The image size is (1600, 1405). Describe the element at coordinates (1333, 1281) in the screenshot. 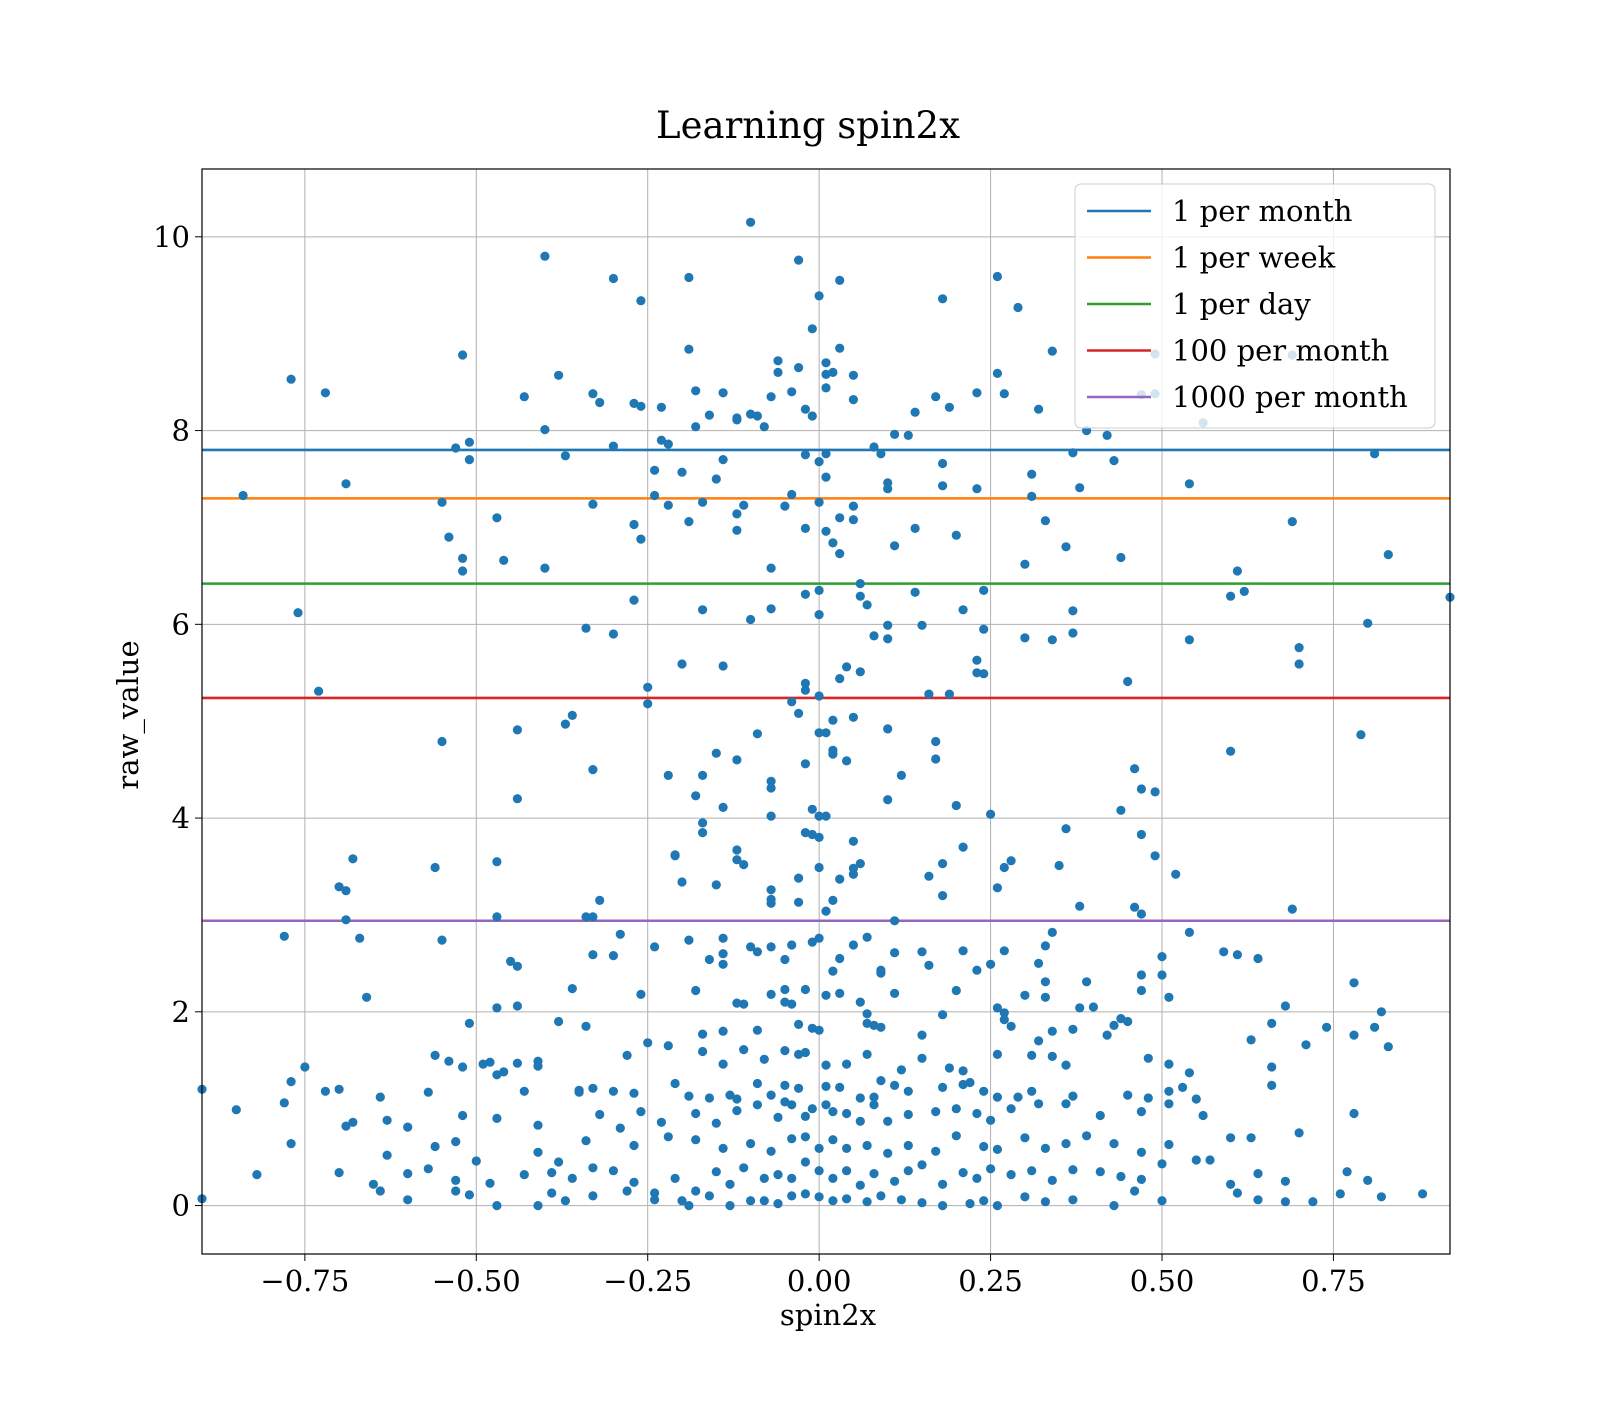

I see `x-tick-label: 0.75` at that location.